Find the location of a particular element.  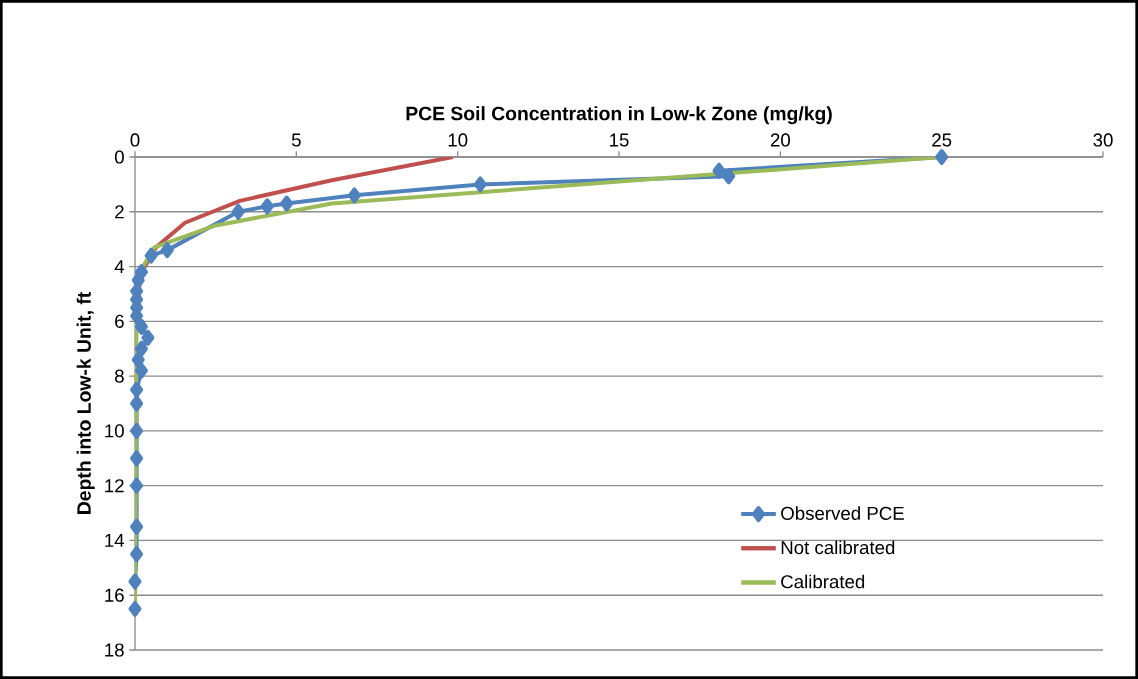

x-axis-title: PCE Soil Concentration in Low-k Zone (mg/kg) is located at coordinates (619, 115).